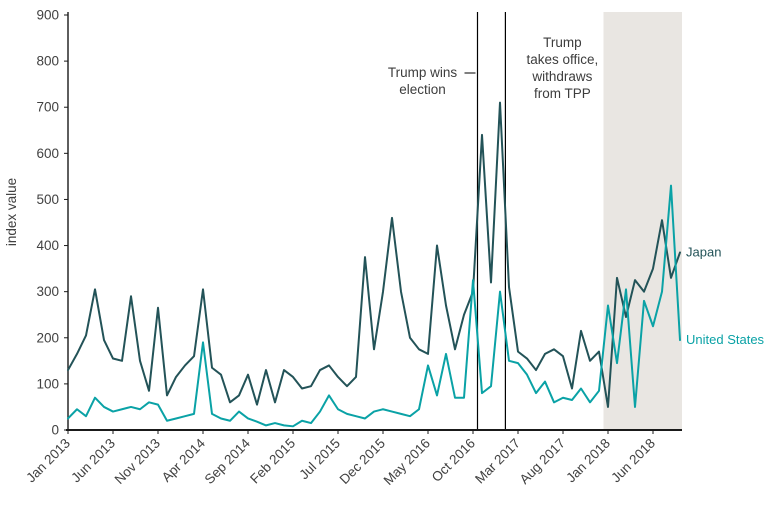  Describe the element at coordinates (542, 461) in the screenshot. I see `x-tick-label: Aug 2017` at that location.